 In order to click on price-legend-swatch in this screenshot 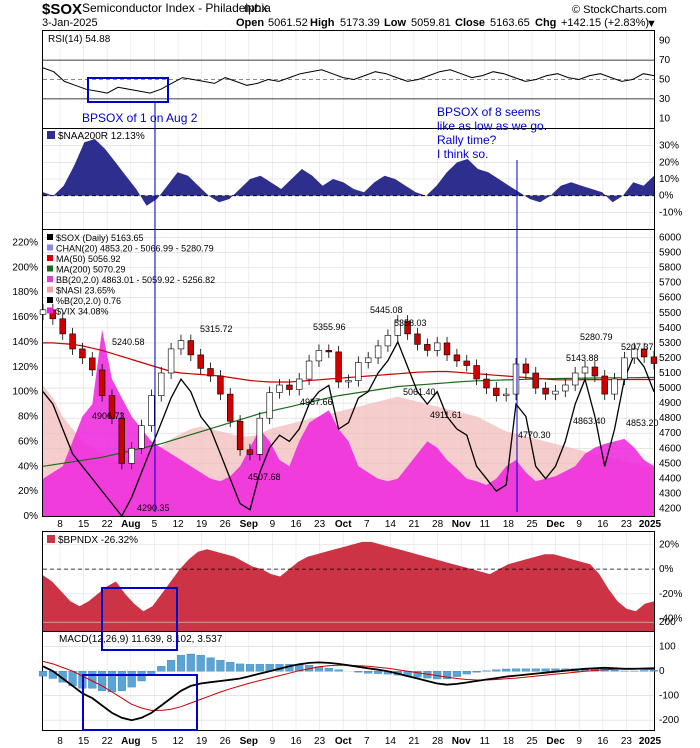, I will do `click(50, 247)`.